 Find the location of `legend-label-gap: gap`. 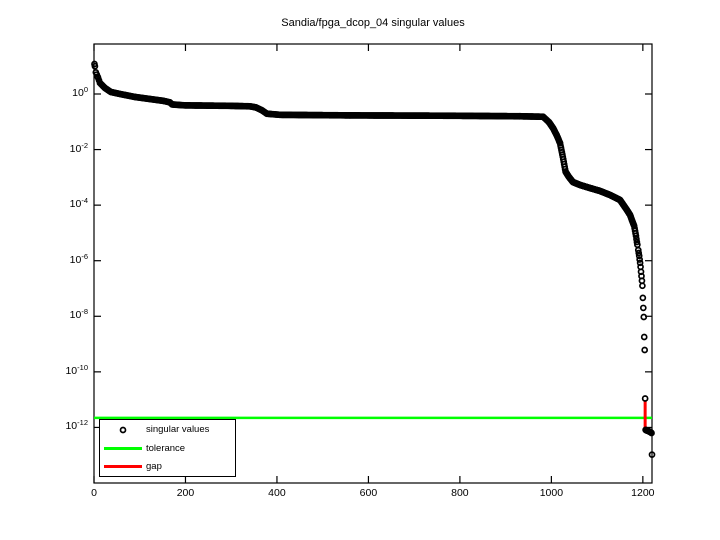

legend-label-gap: gap is located at coordinates (154, 466).